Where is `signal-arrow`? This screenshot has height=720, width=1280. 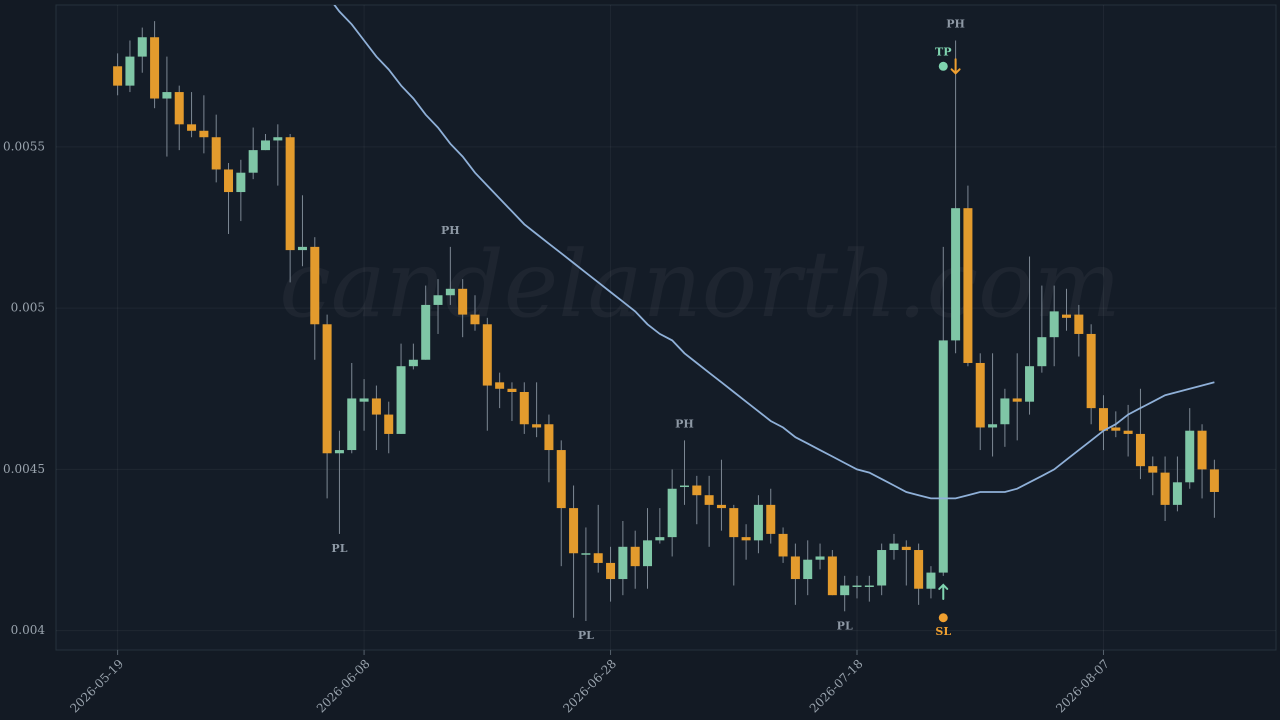 signal-arrow is located at coordinates (943, 591).